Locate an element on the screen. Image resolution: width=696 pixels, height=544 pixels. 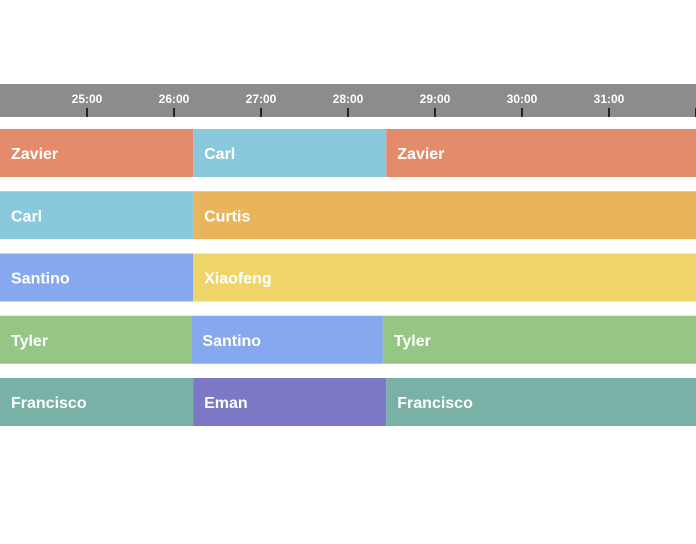
axis-tick-label: 31:00 is located at coordinates (609, 99).